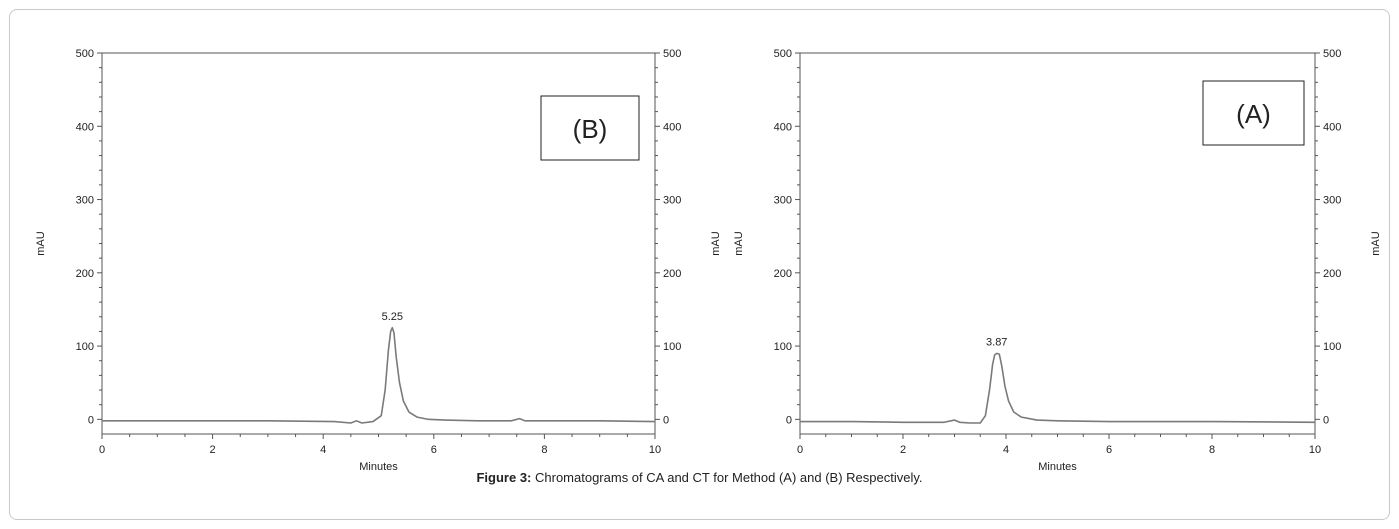  What do you see at coordinates (1109, 450) in the screenshot?
I see `chart-a-x-tick-label: 6` at bounding box center [1109, 450].